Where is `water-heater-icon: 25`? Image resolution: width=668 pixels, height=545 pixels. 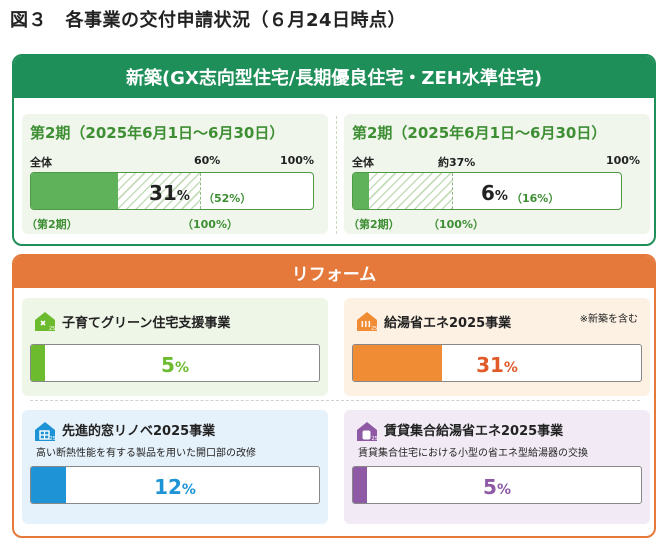 water-heater-icon: 25 is located at coordinates (367, 322).